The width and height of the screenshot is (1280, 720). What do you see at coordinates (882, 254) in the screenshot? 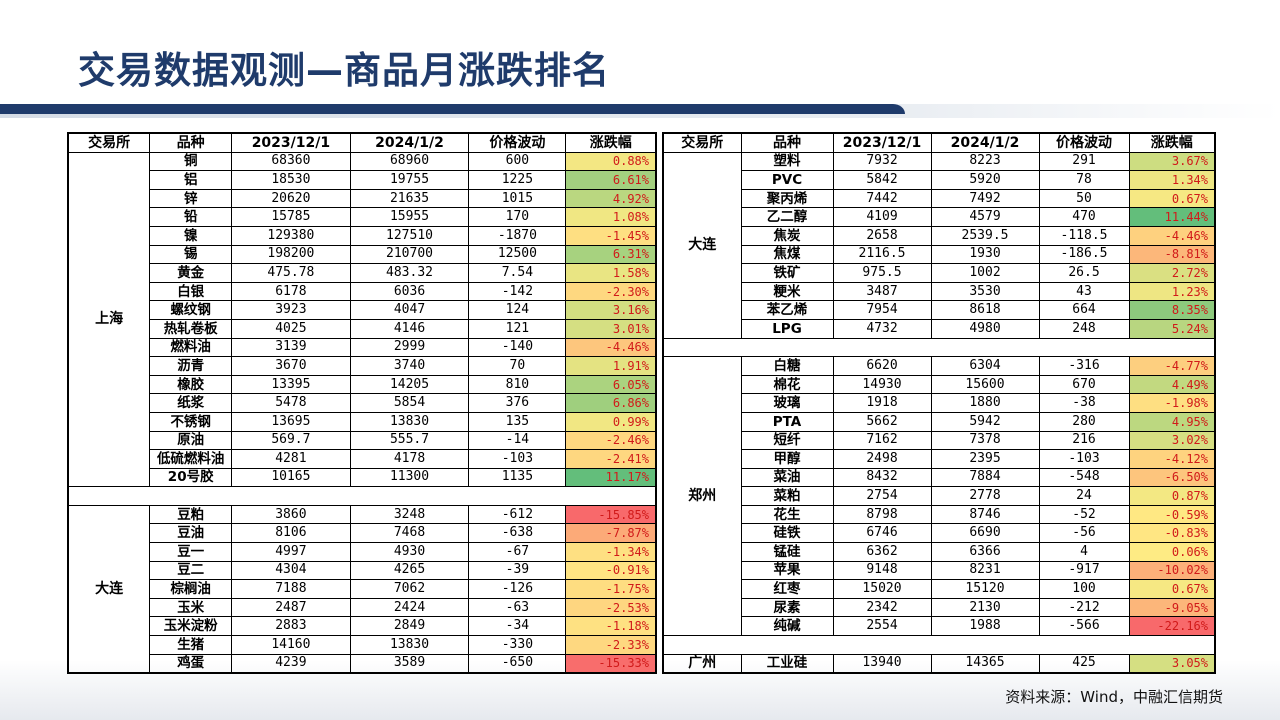
I see `start-price-cell: 2116.5` at bounding box center [882, 254].